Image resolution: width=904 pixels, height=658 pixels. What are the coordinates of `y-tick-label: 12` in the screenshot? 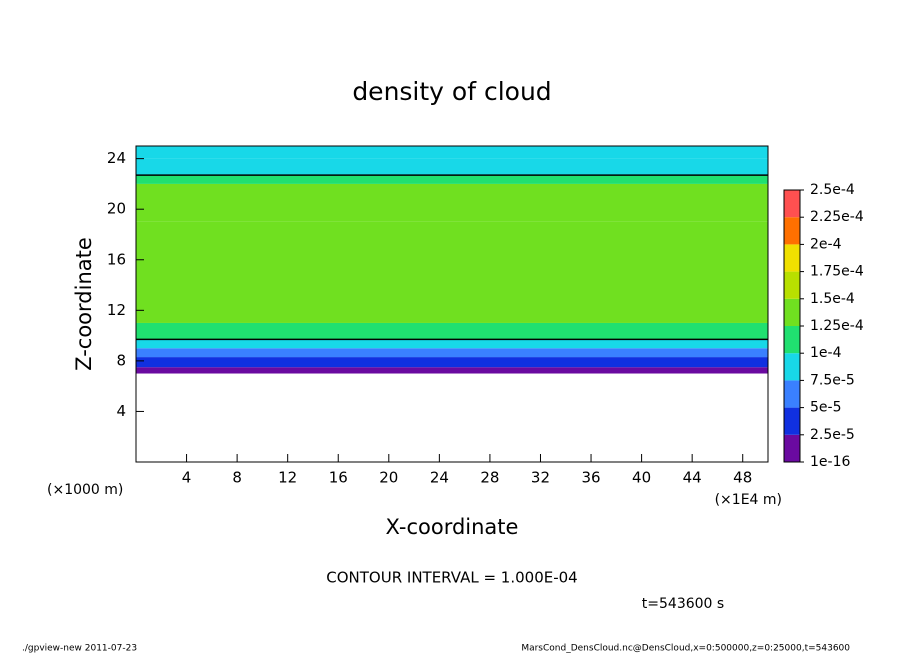 It's located at (116, 310).